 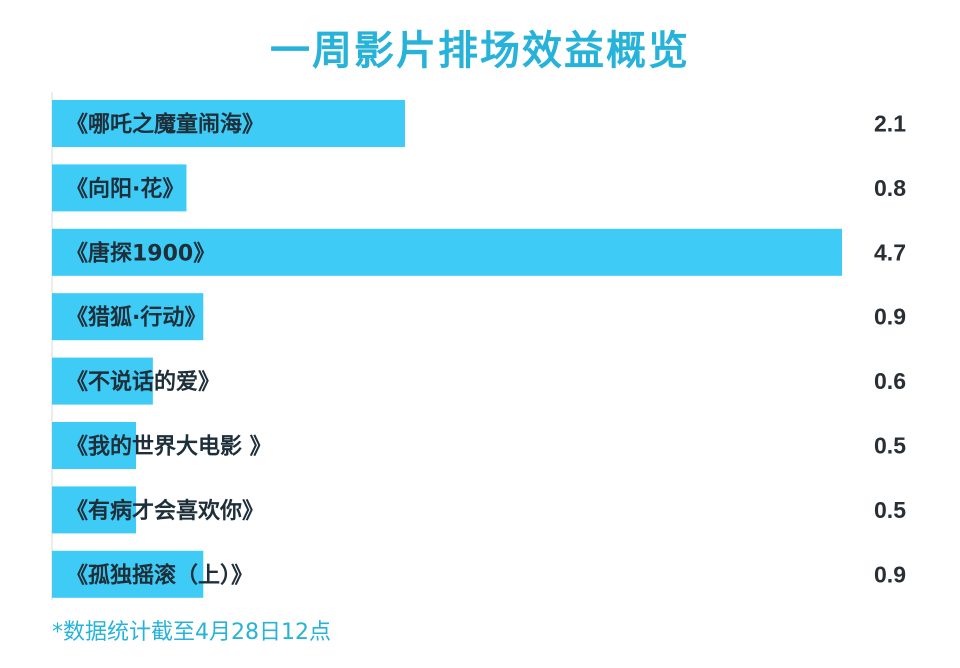 I want to click on bar-group: 《向阳·花》 0.8, so click(x=479, y=188).